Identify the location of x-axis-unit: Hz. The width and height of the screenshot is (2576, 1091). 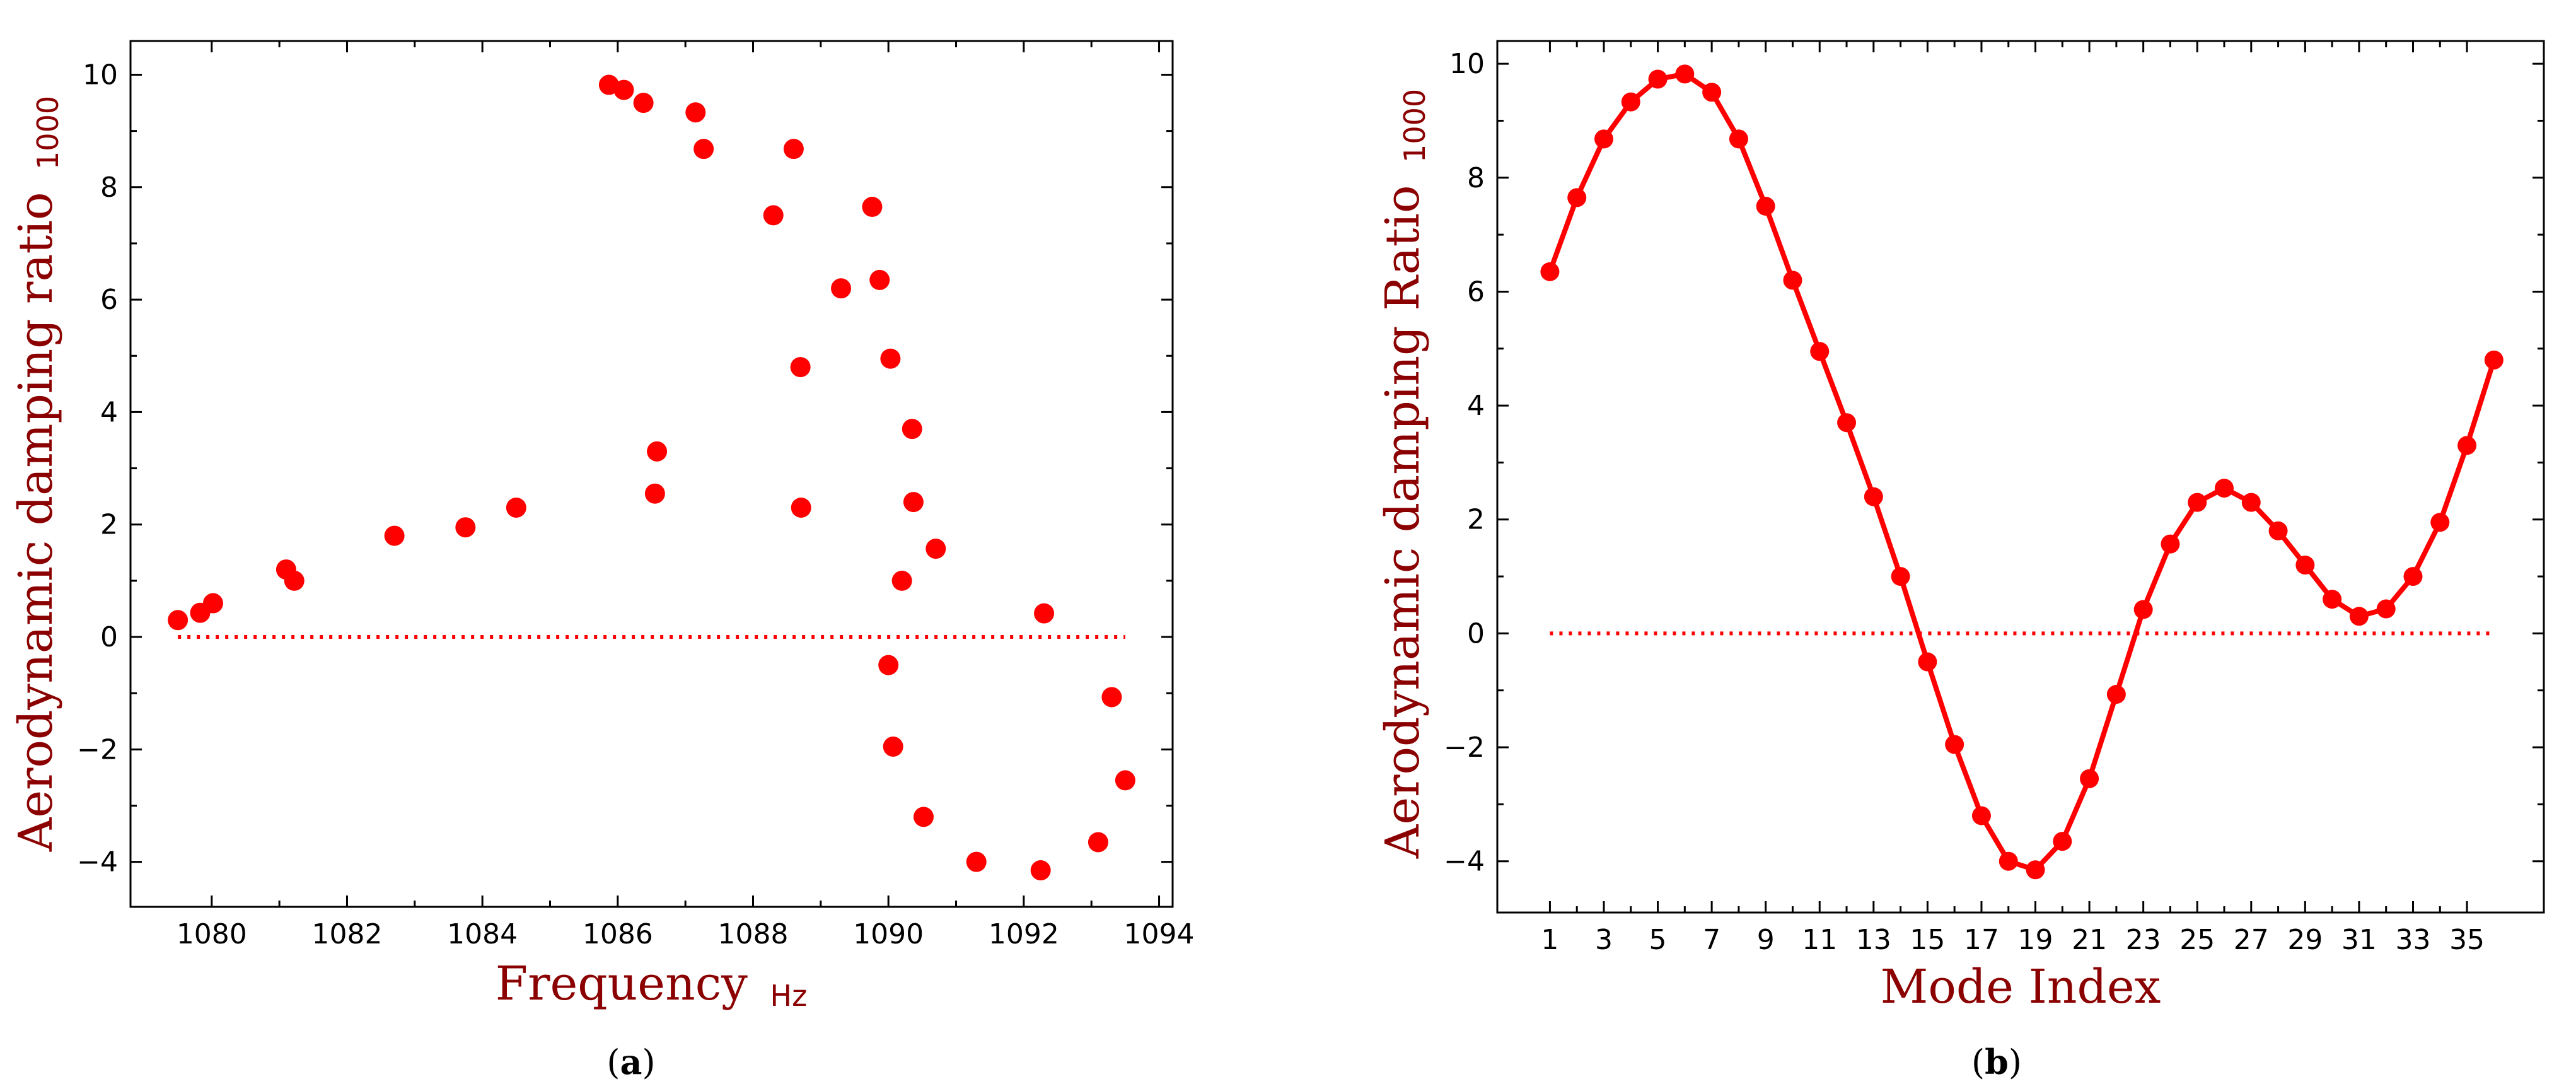
(789, 996).